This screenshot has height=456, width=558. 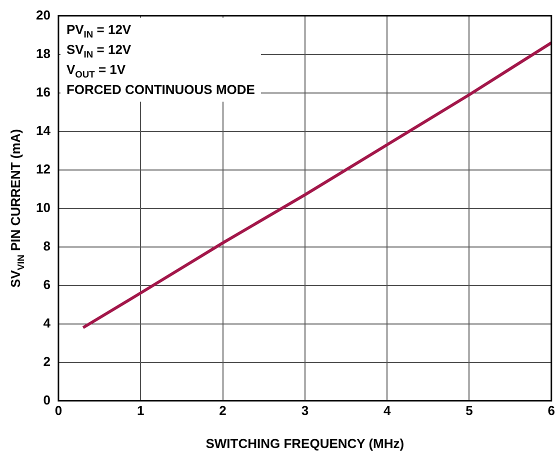 What do you see at coordinates (44, 130) in the screenshot?
I see `y-tick-label: 14` at bounding box center [44, 130].